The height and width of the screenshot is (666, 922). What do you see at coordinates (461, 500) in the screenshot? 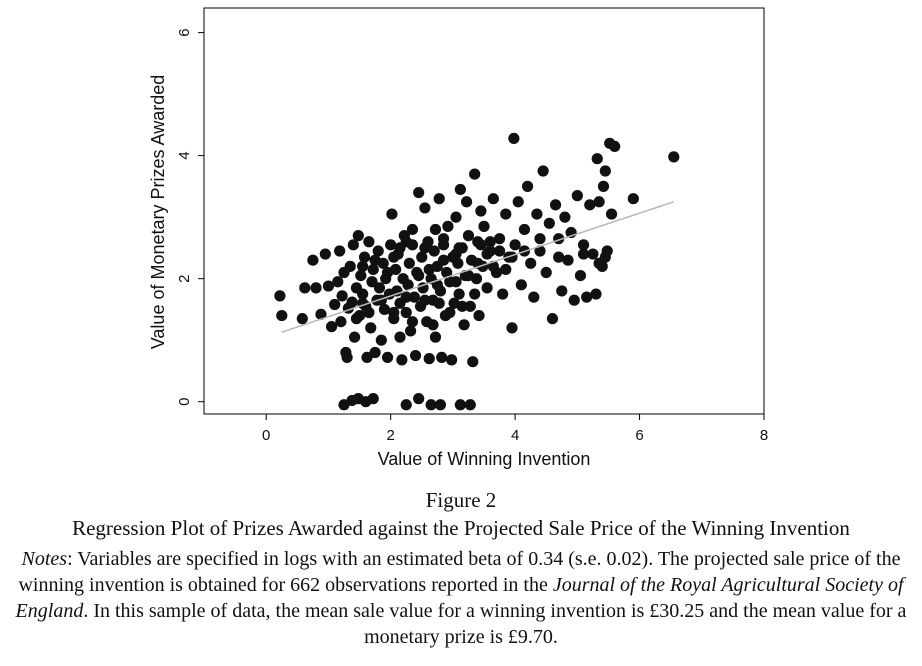
I see `figure-label: Figure 2` at bounding box center [461, 500].